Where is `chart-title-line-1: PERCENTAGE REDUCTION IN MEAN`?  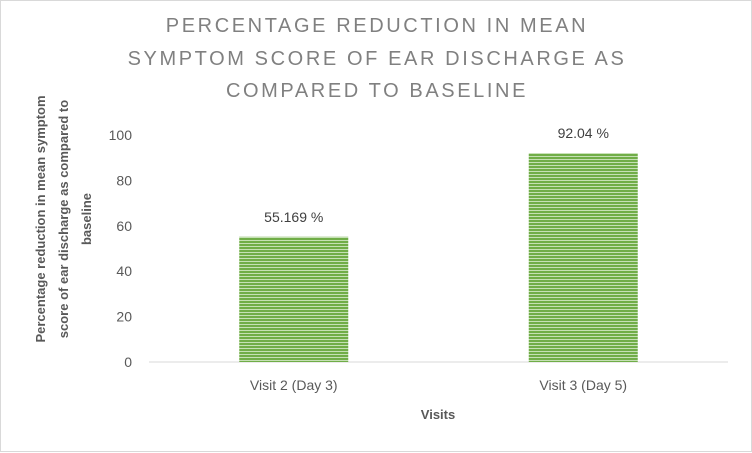 chart-title-line-1: PERCENTAGE REDUCTION IN MEAN is located at coordinates (377, 26).